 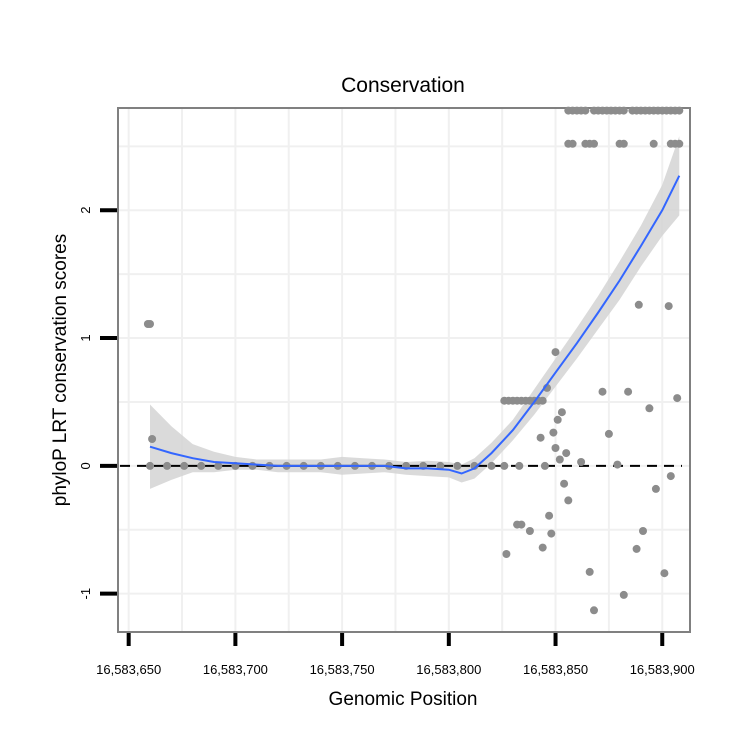 What do you see at coordinates (85, 465) in the screenshot?
I see `y-tick-label: 0` at bounding box center [85, 465].